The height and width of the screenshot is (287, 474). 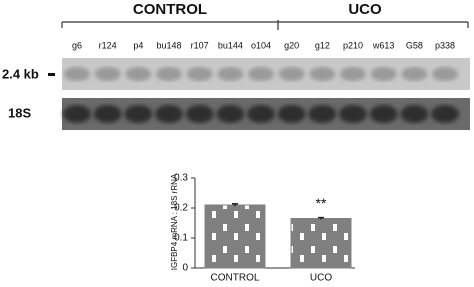 What do you see at coordinates (265, 25) in the screenshot?
I see `bracket` at bounding box center [265, 25].